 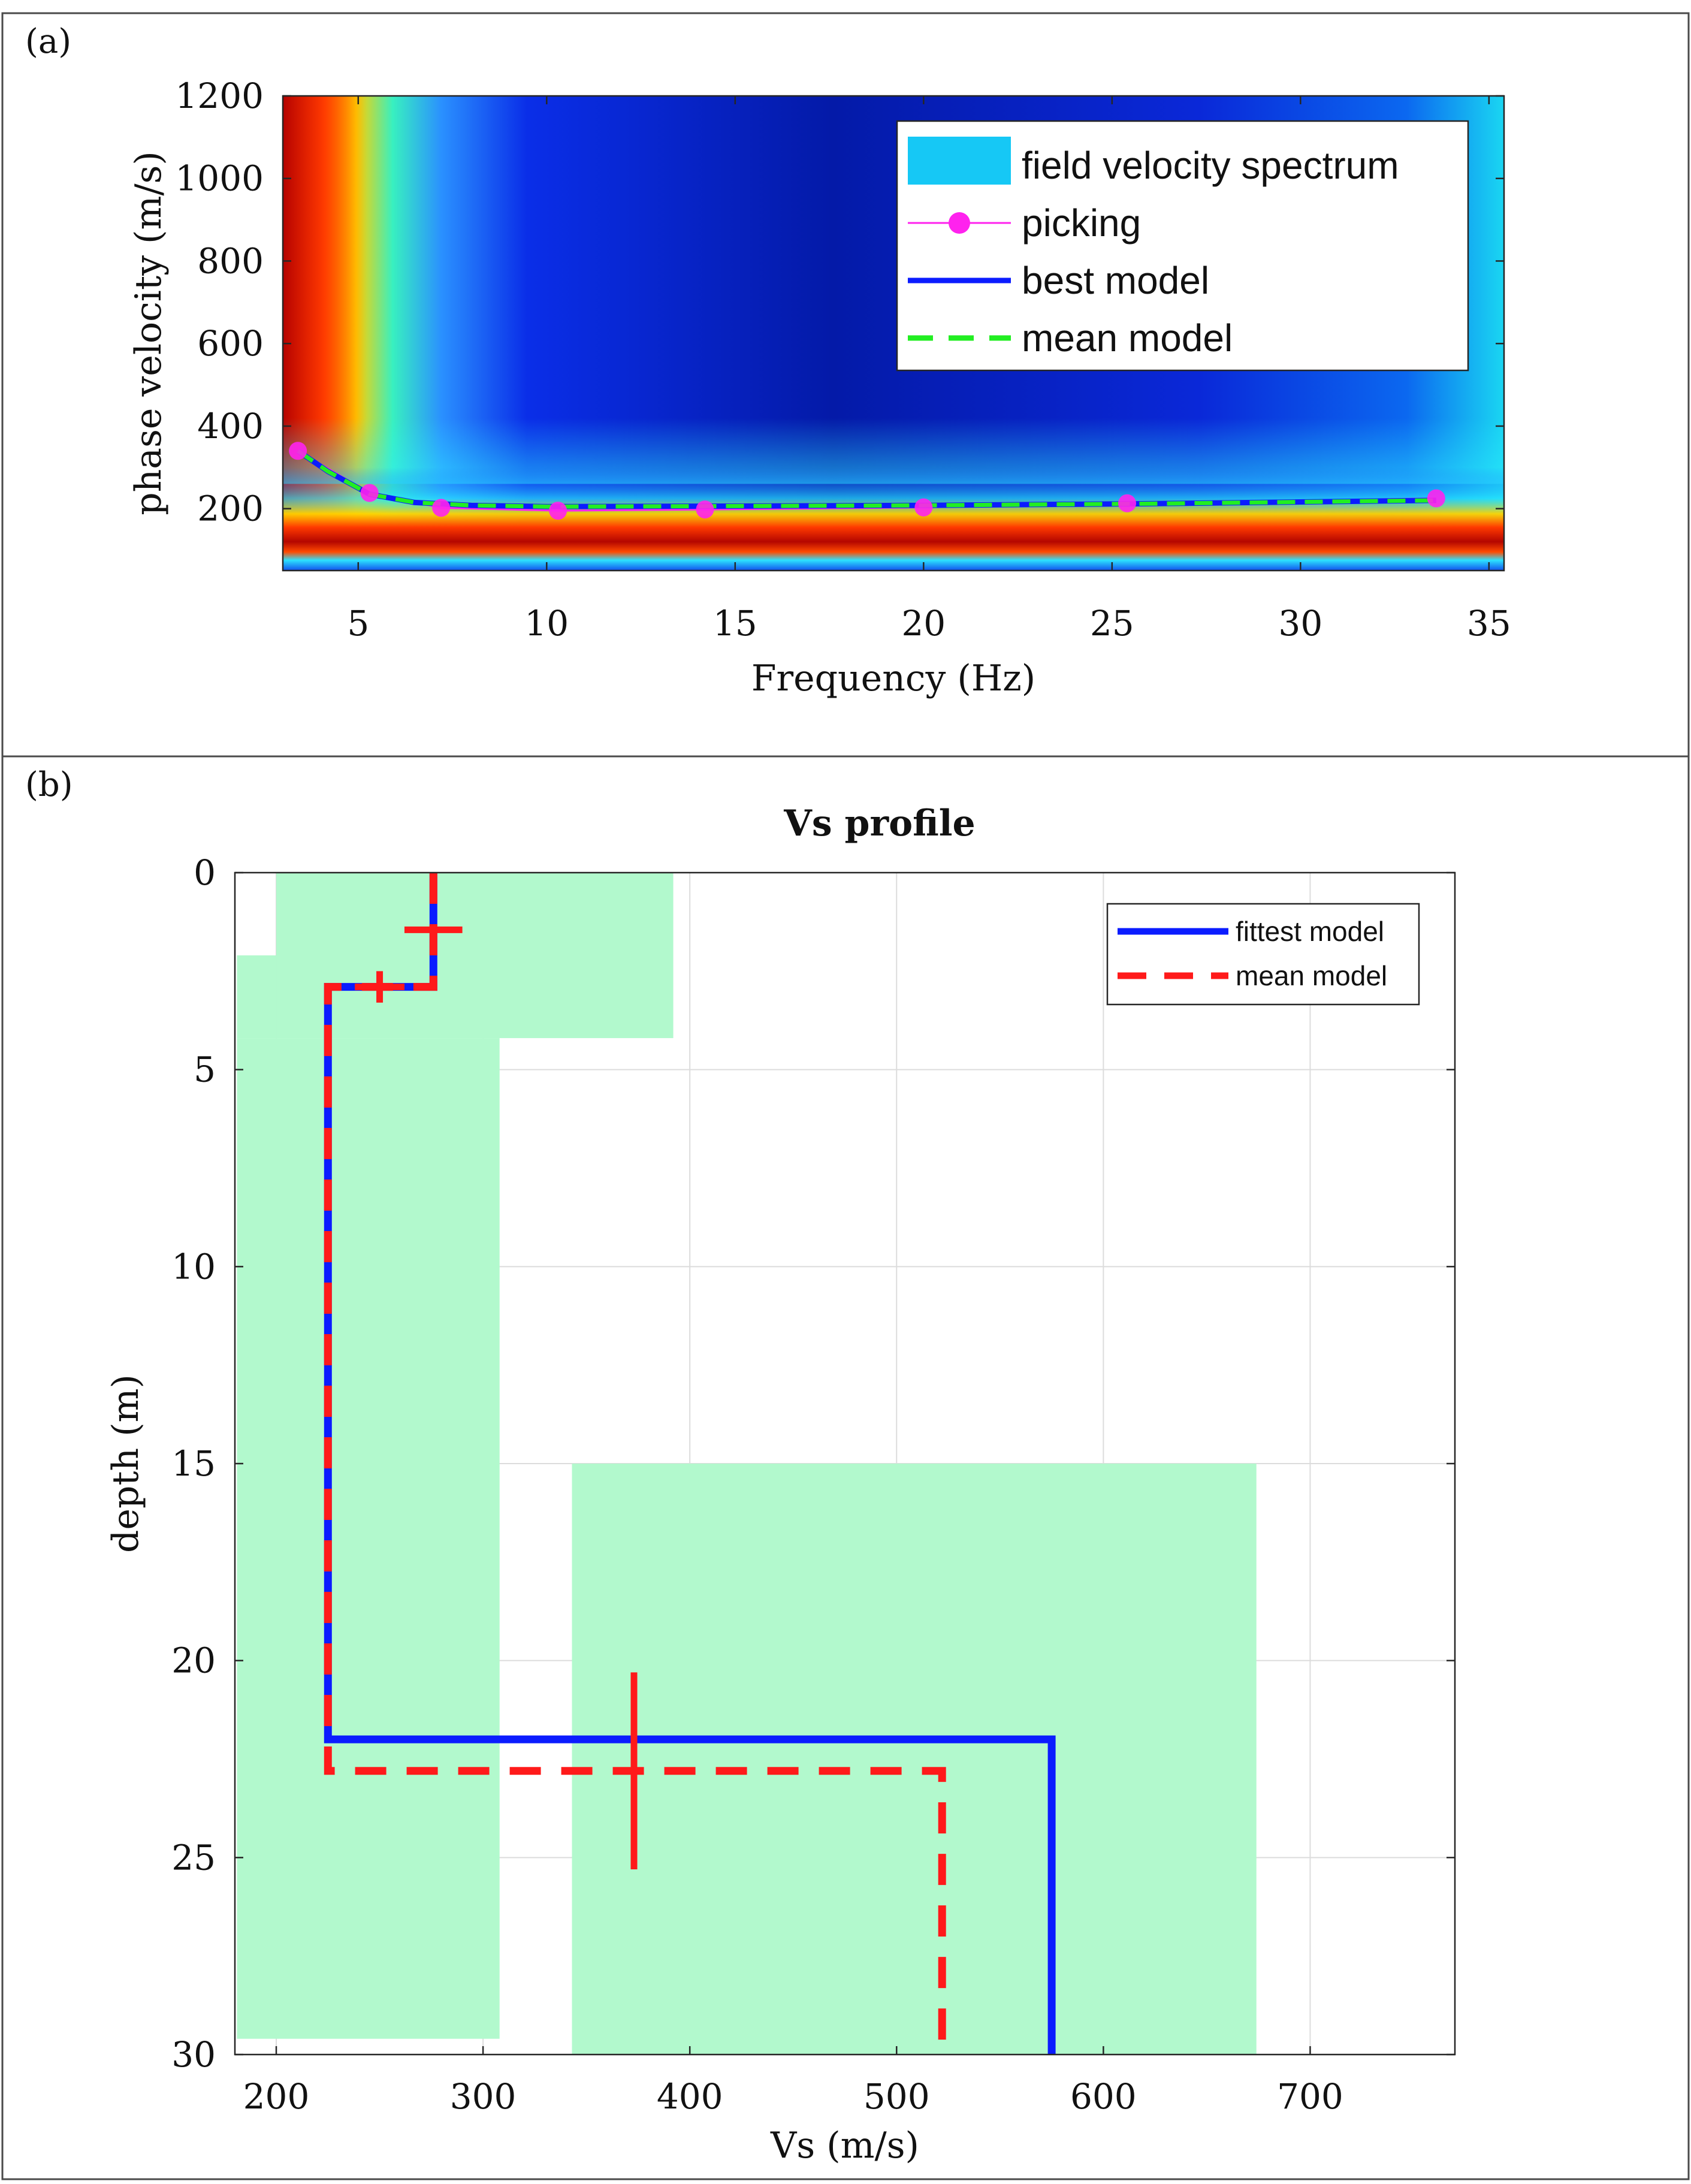 I want to click on y-tick-label: 400, so click(x=230, y=426).